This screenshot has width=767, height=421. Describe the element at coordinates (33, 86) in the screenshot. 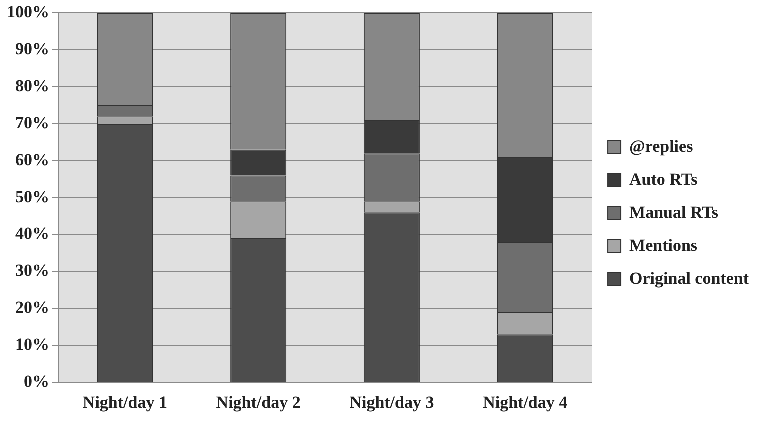

I see `y-tick-label: 80%` at that location.